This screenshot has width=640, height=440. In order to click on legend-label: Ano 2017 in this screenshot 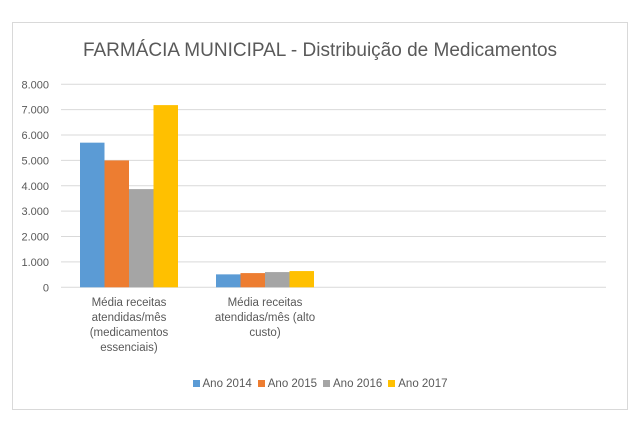, I will do `click(423, 384)`.